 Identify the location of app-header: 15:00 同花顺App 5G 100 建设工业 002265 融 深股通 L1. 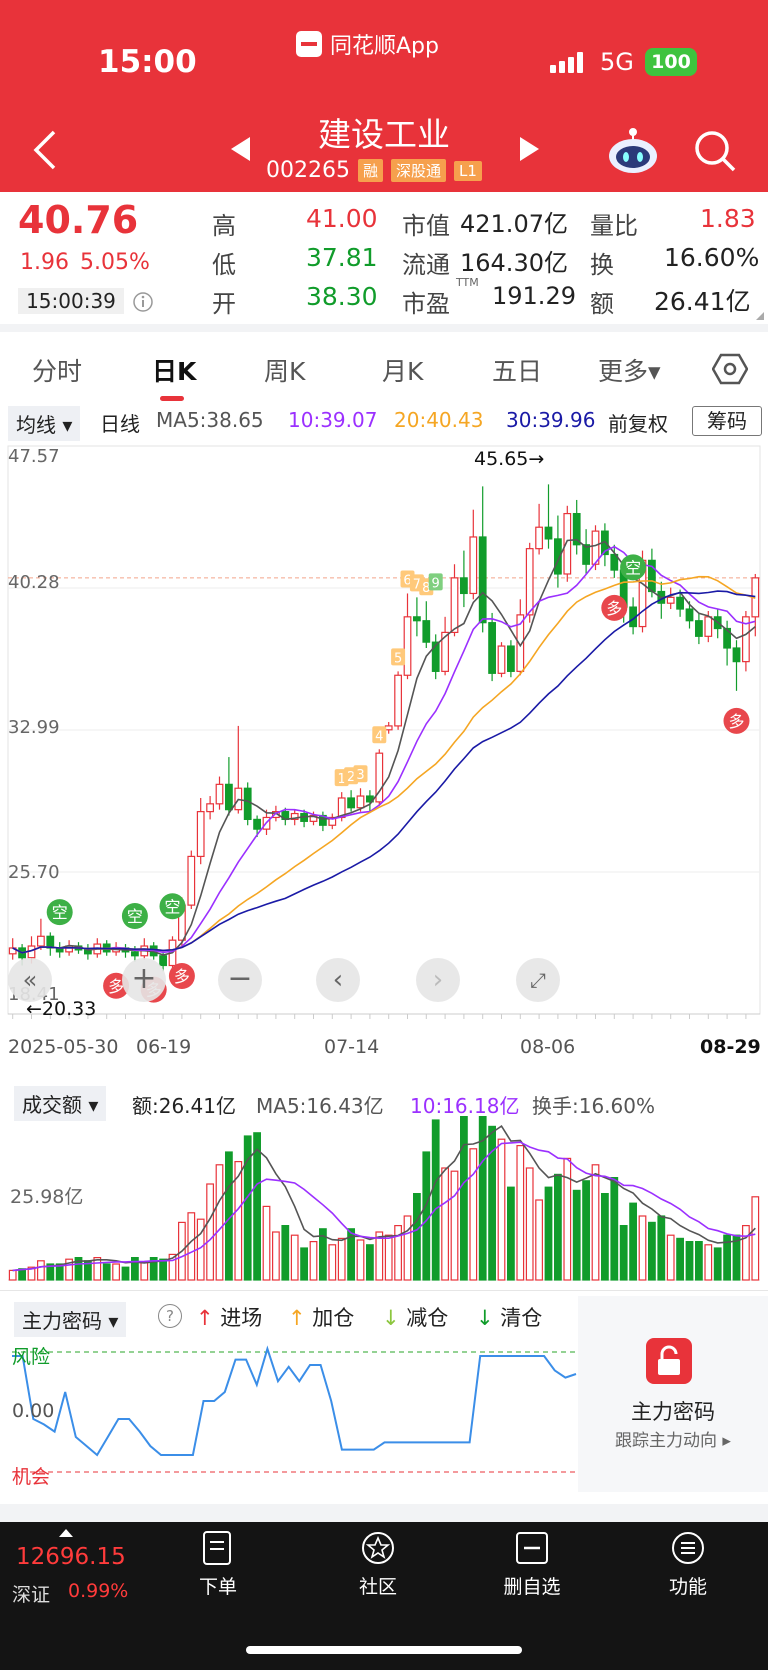
(384, 96).